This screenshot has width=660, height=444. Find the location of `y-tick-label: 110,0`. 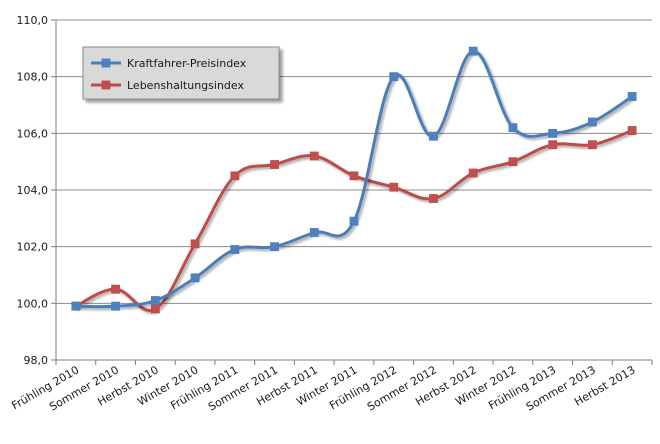

y-tick-label: 110,0 is located at coordinates (33, 20).